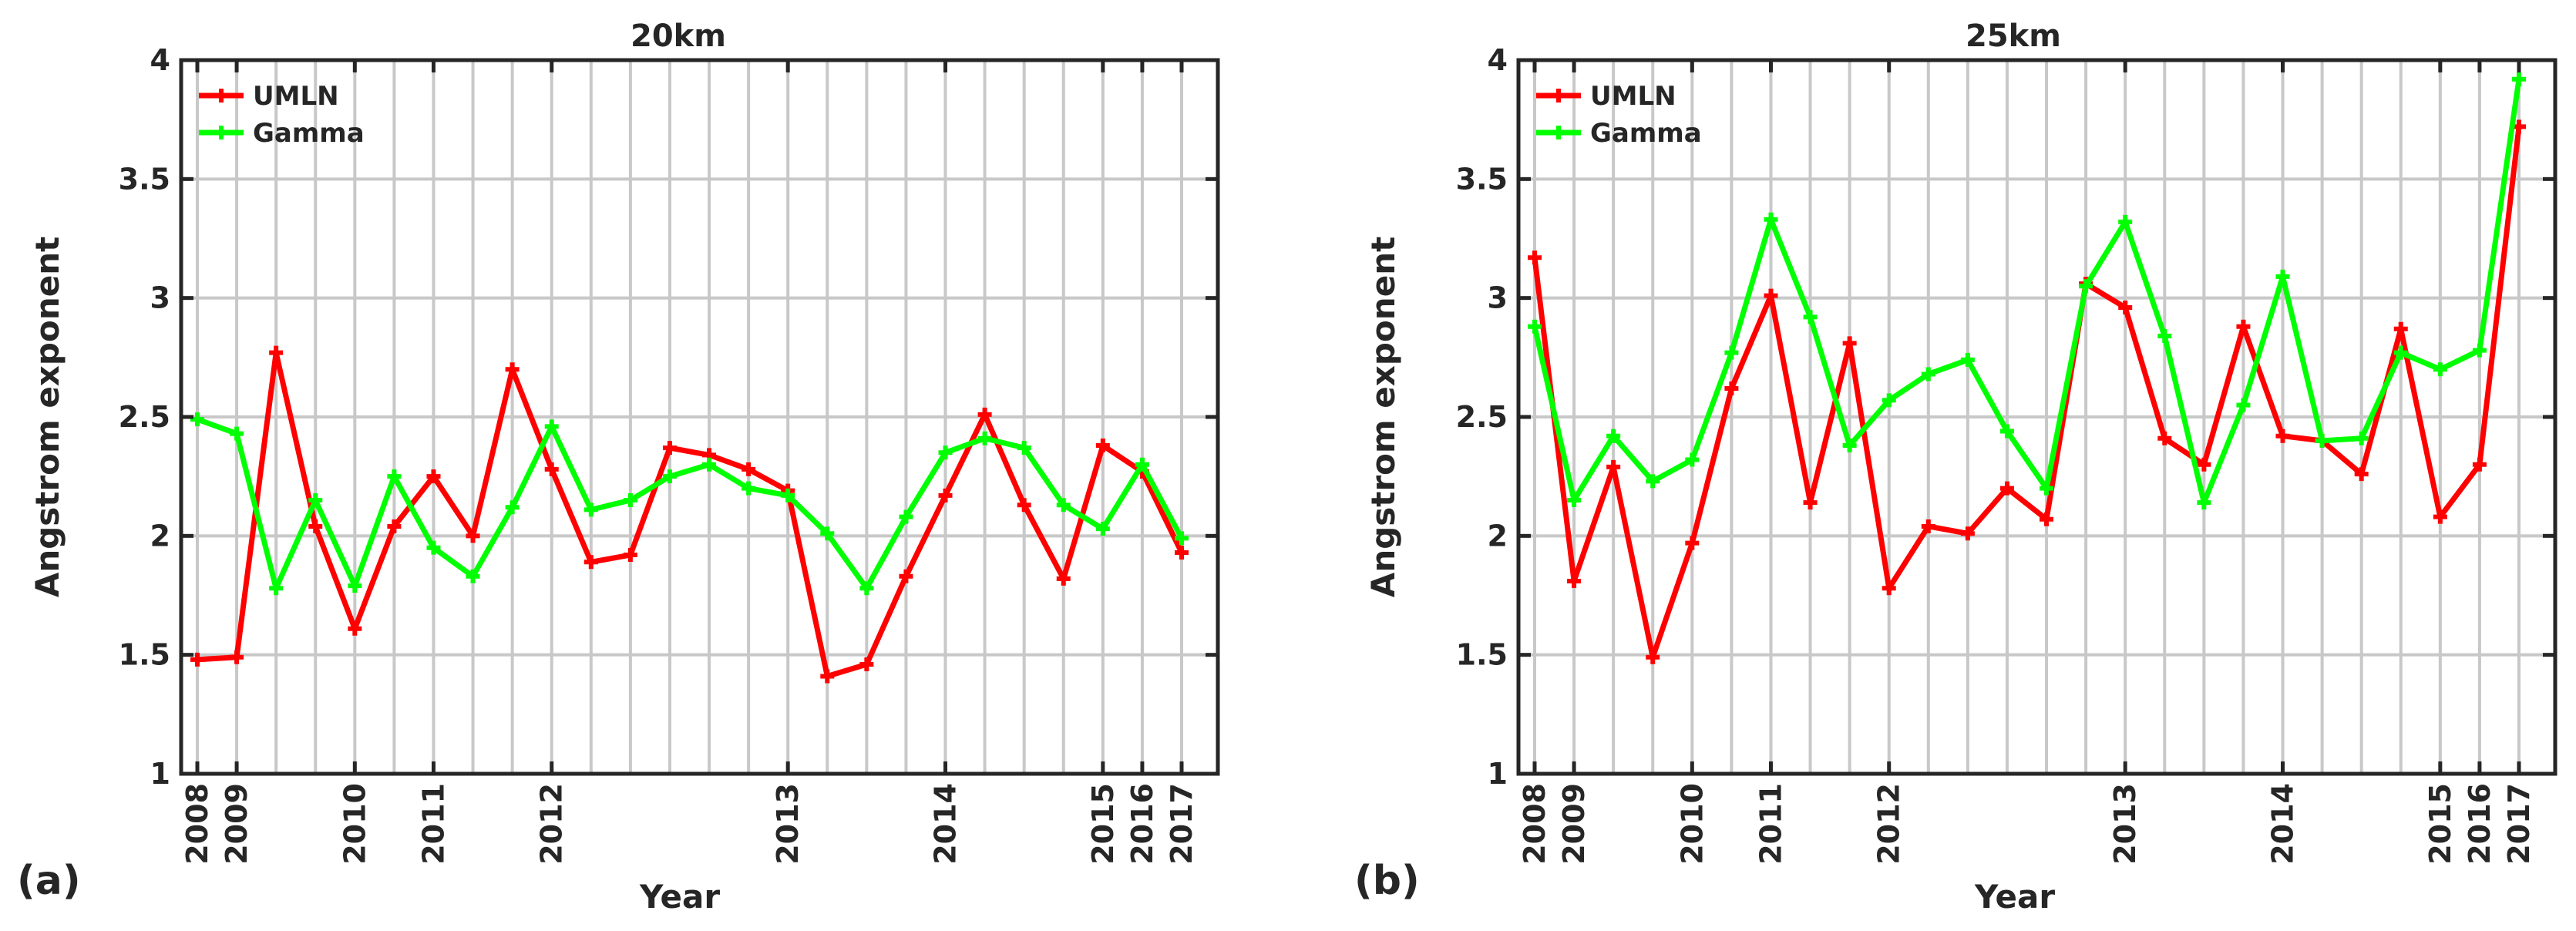 This screenshot has height=931, width=2576. I want to click on x-tick-label: 2010, so click(355, 824).